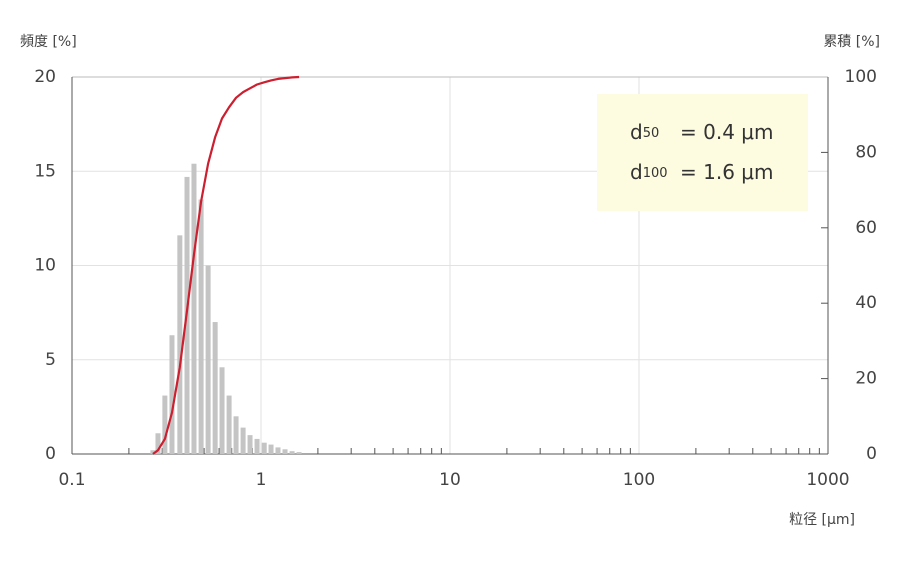  I want to click on y2-tick-label: 20, so click(866, 379).